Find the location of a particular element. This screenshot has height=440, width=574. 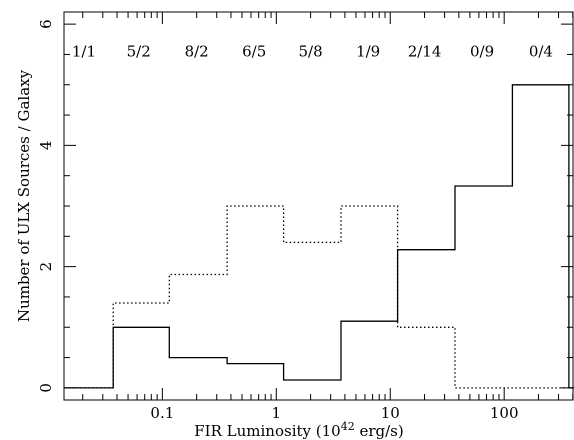

bin-labels: 1/1 5/2 8/2 6/5 5/8 1/9 2/14 0/9 0/4 is located at coordinates (312, 51).